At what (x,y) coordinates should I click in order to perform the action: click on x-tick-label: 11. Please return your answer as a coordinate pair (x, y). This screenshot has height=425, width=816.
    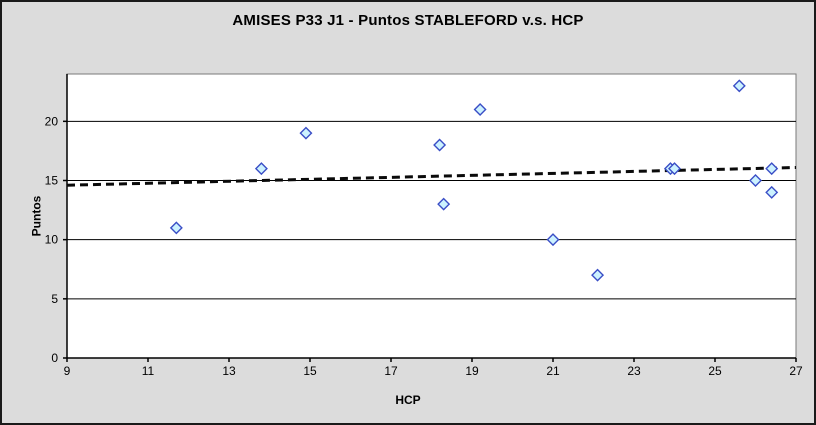
    Looking at the image, I should click on (148, 371).